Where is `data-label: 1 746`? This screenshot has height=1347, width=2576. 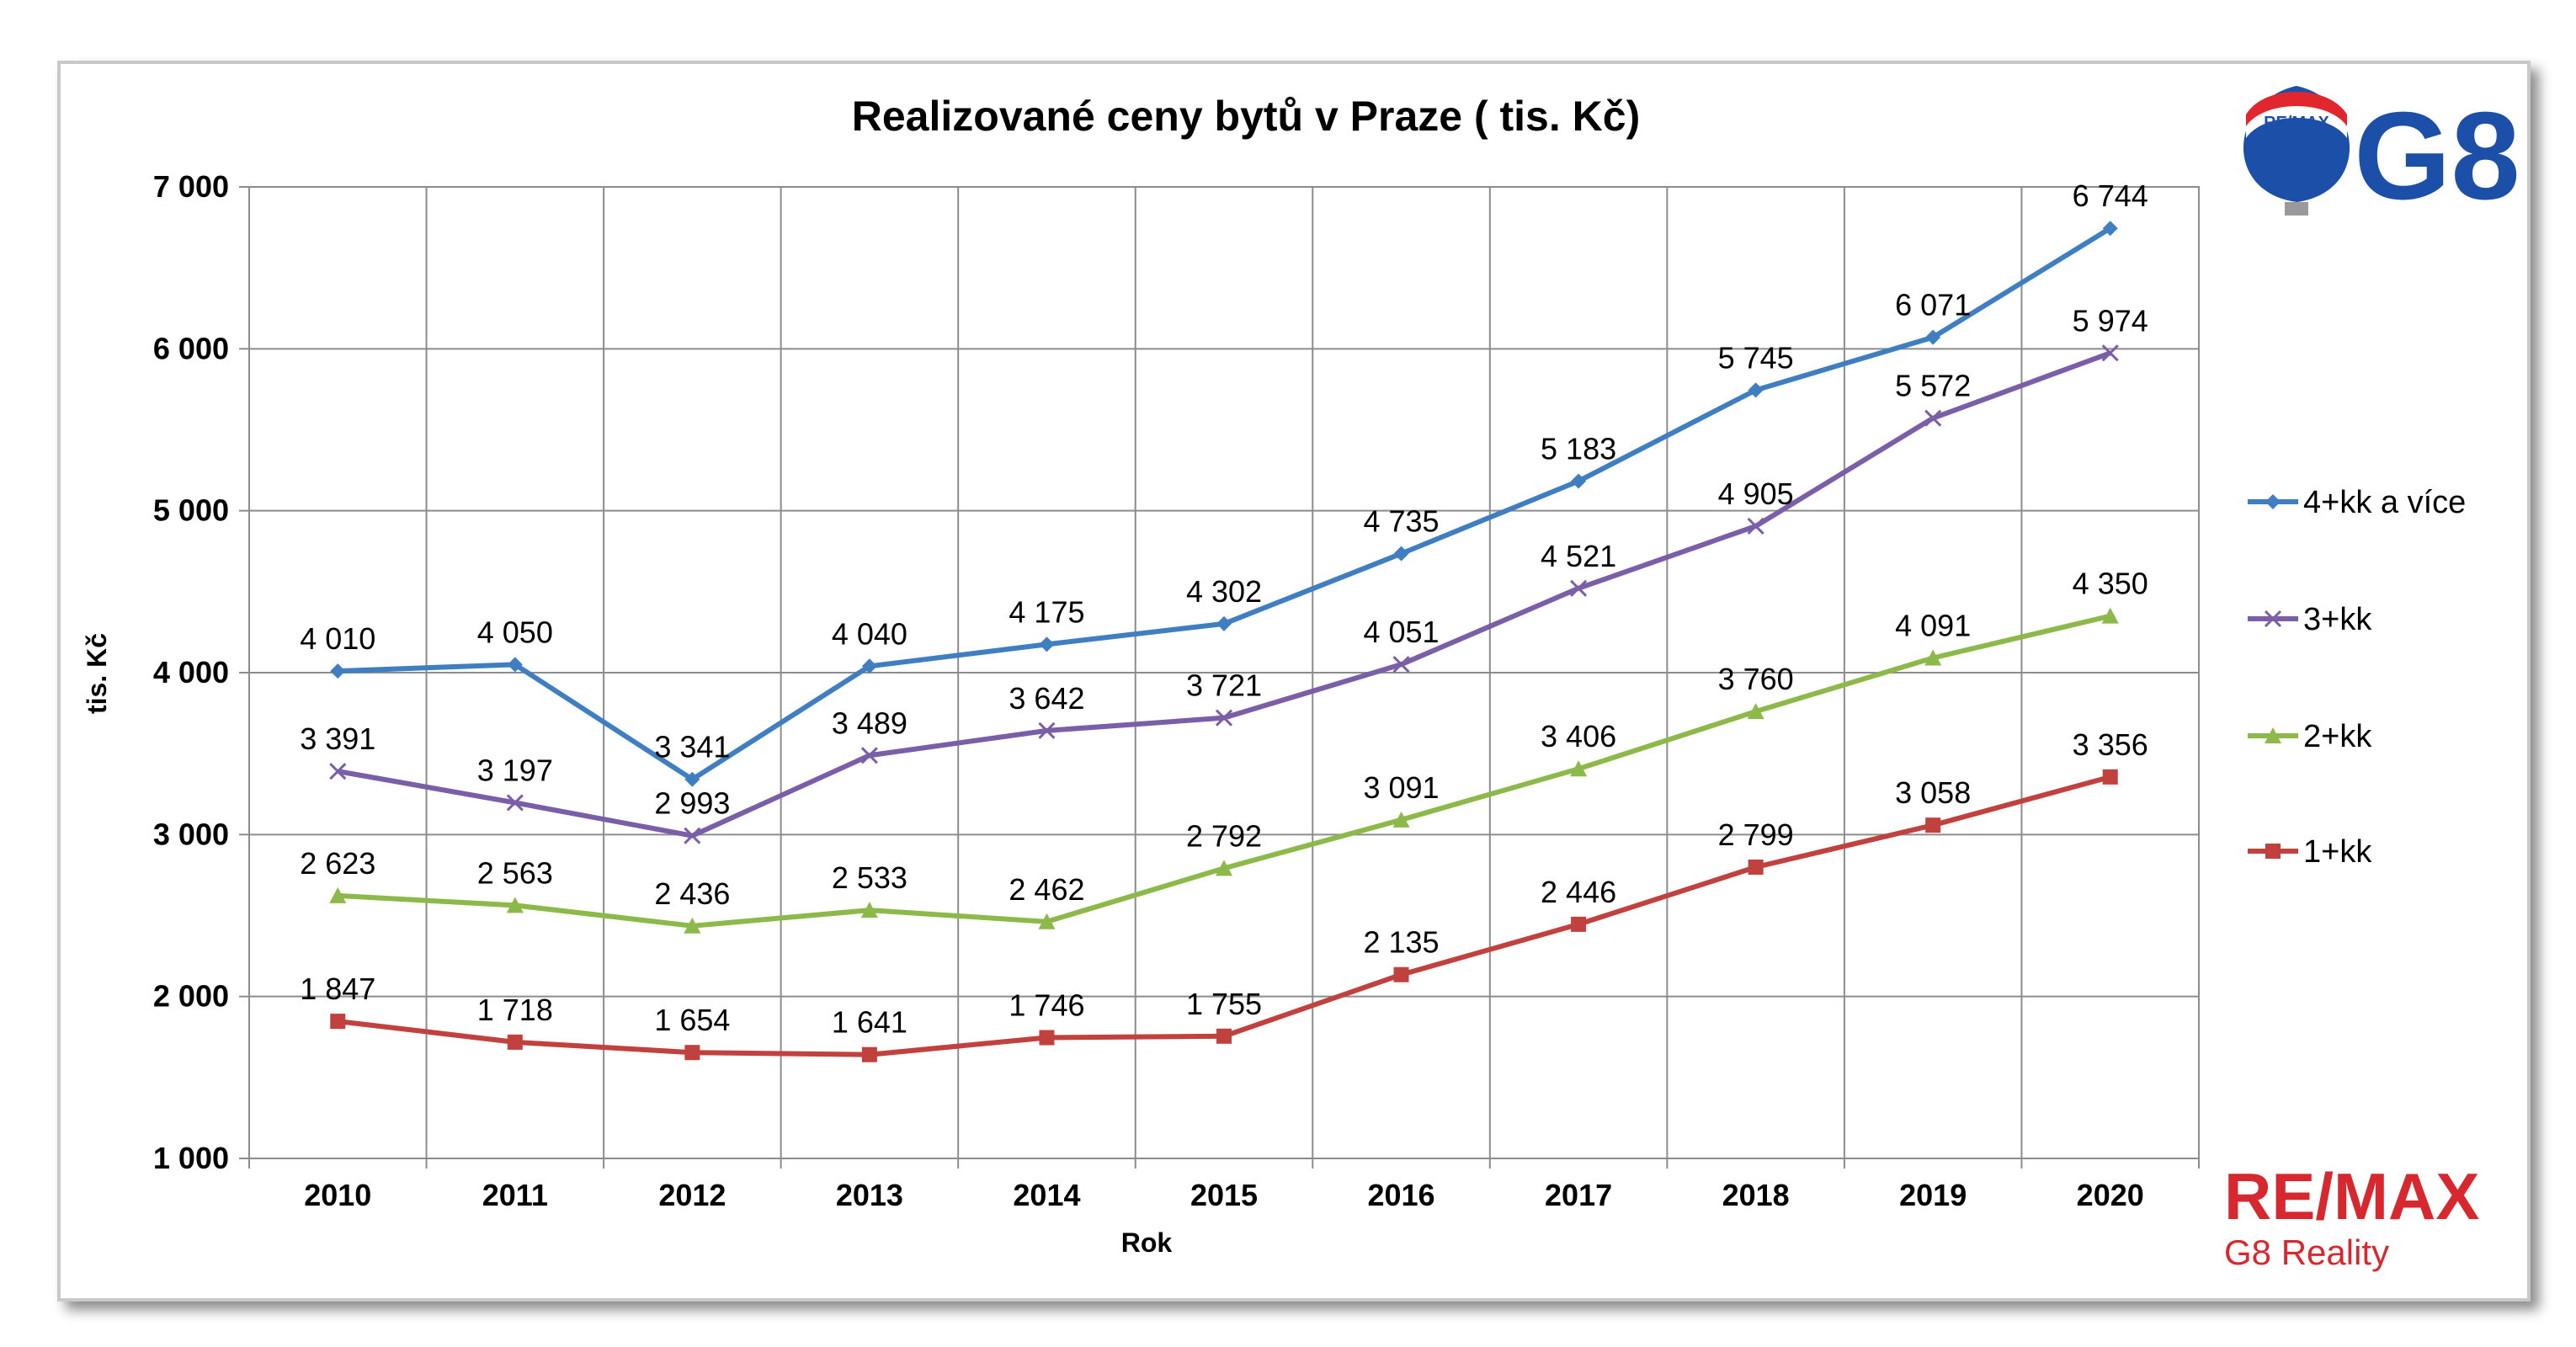 data-label: 1 746 is located at coordinates (1046, 1005).